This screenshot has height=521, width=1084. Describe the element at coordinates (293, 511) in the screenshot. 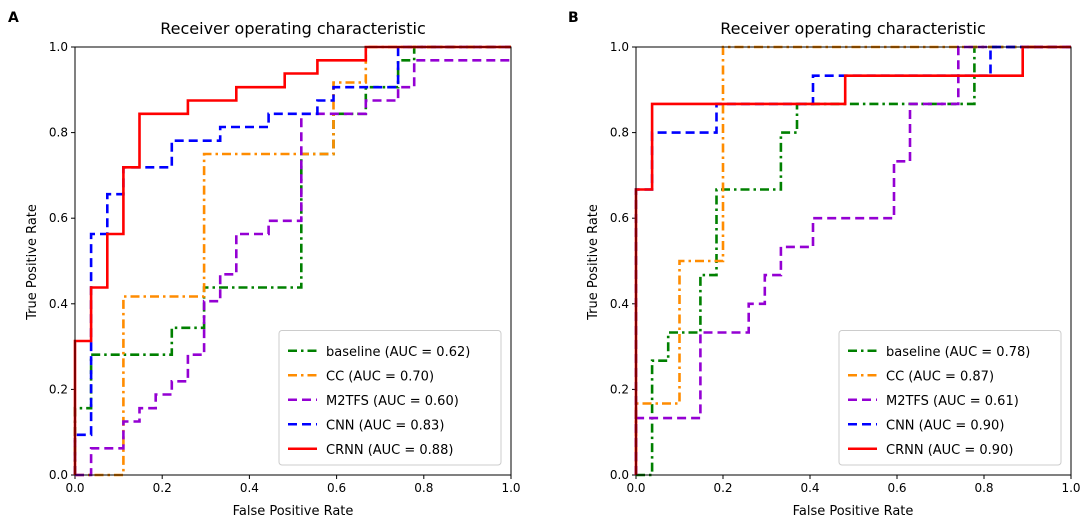

I see `x-axis-label-a: False Positive Rate` at that location.